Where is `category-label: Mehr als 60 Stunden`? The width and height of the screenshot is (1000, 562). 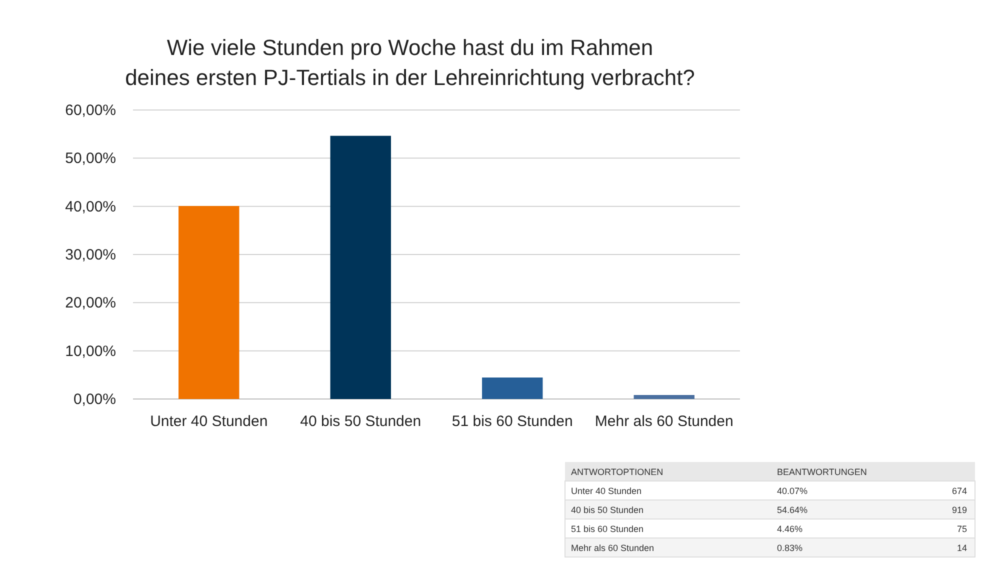
category-label: Mehr als 60 Stunden is located at coordinates (612, 548).